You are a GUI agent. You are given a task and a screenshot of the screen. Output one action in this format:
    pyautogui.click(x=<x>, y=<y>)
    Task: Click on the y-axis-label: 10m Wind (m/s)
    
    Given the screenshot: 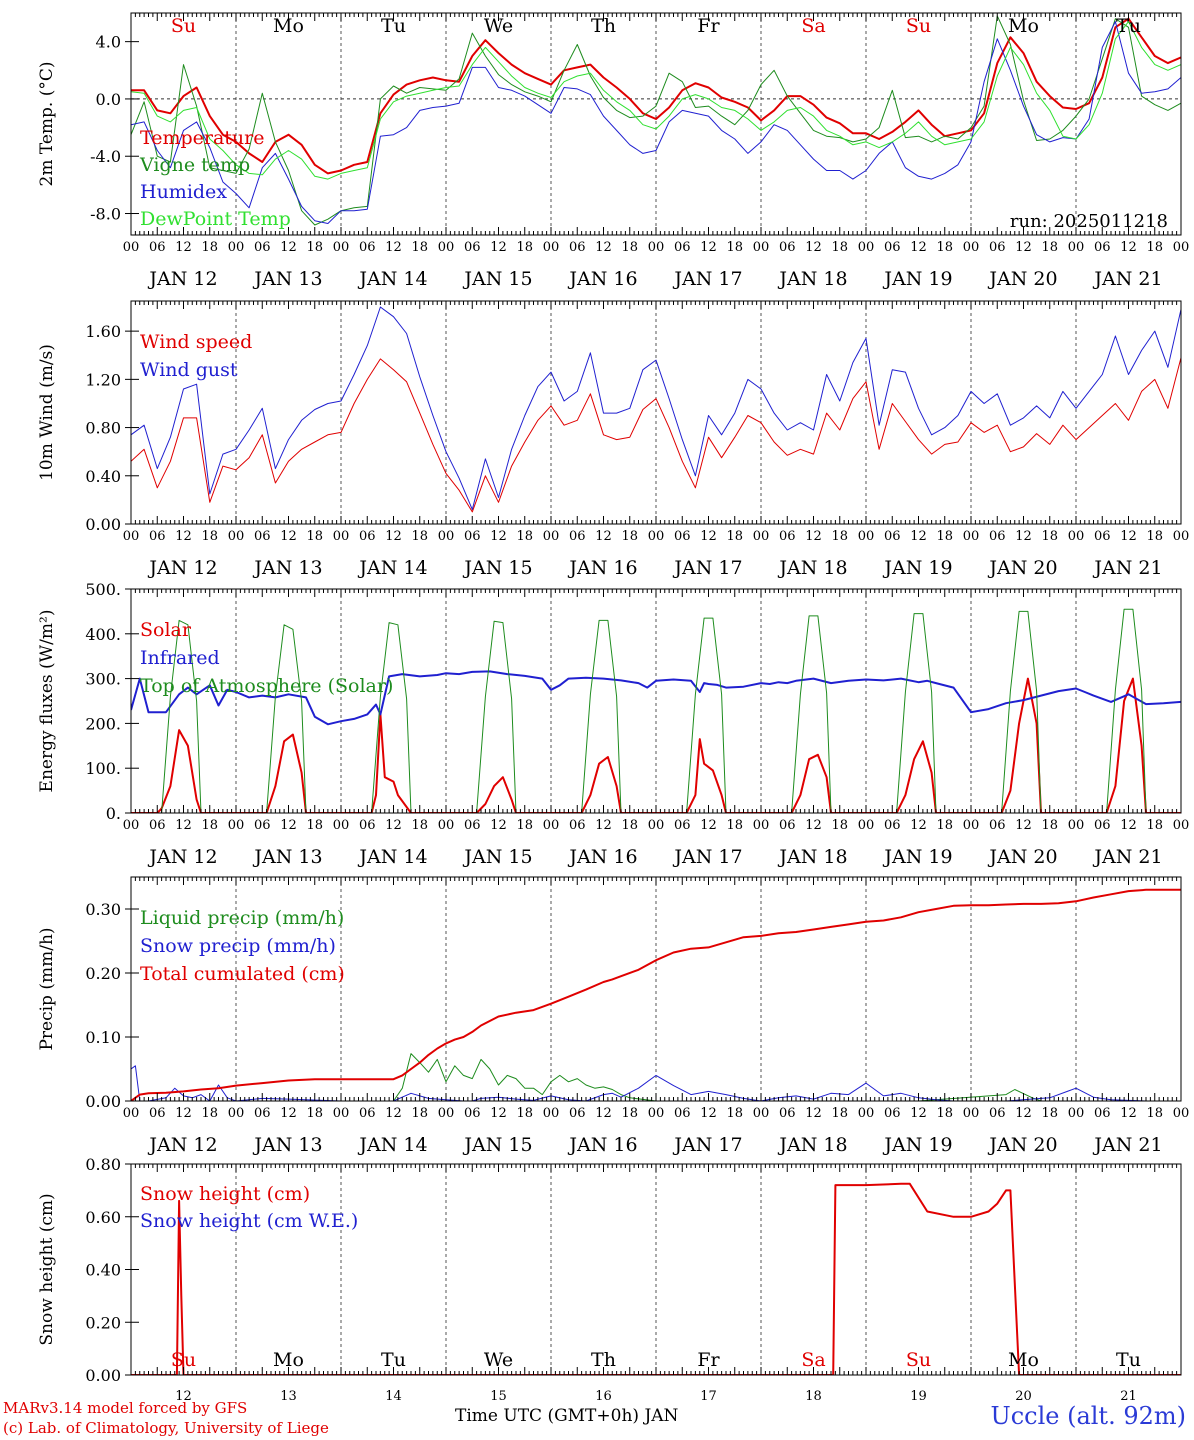 What is the action you would take?
    pyautogui.click(x=47, y=412)
    